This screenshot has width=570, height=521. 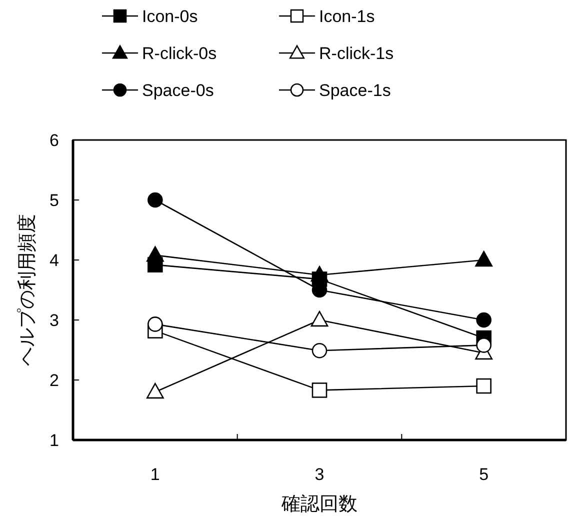 I want to click on legend-label: Icon-0s, so click(x=170, y=16).